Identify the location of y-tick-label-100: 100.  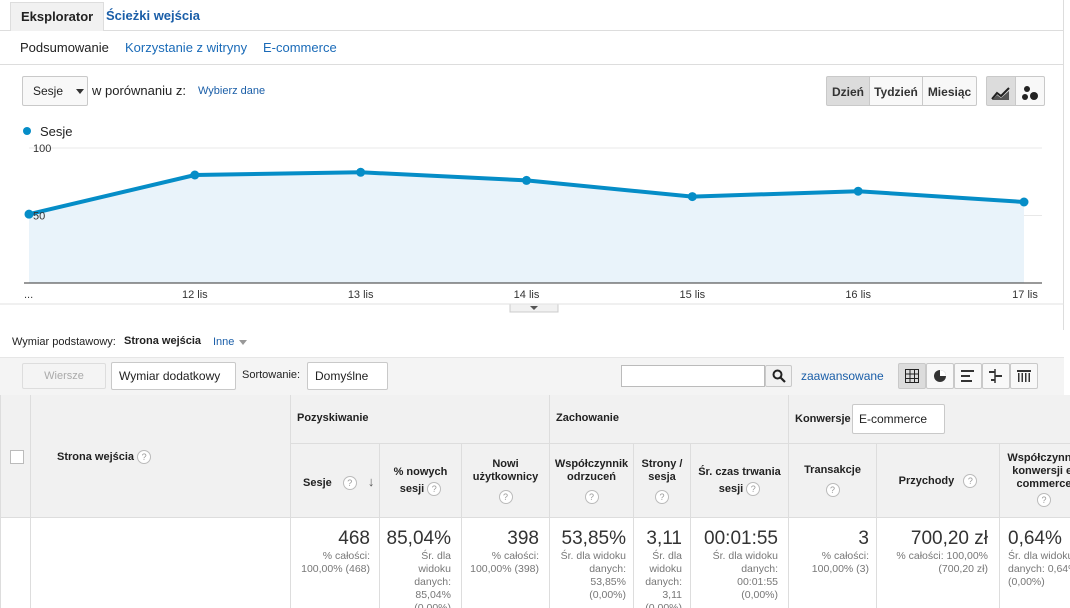
(42, 149).